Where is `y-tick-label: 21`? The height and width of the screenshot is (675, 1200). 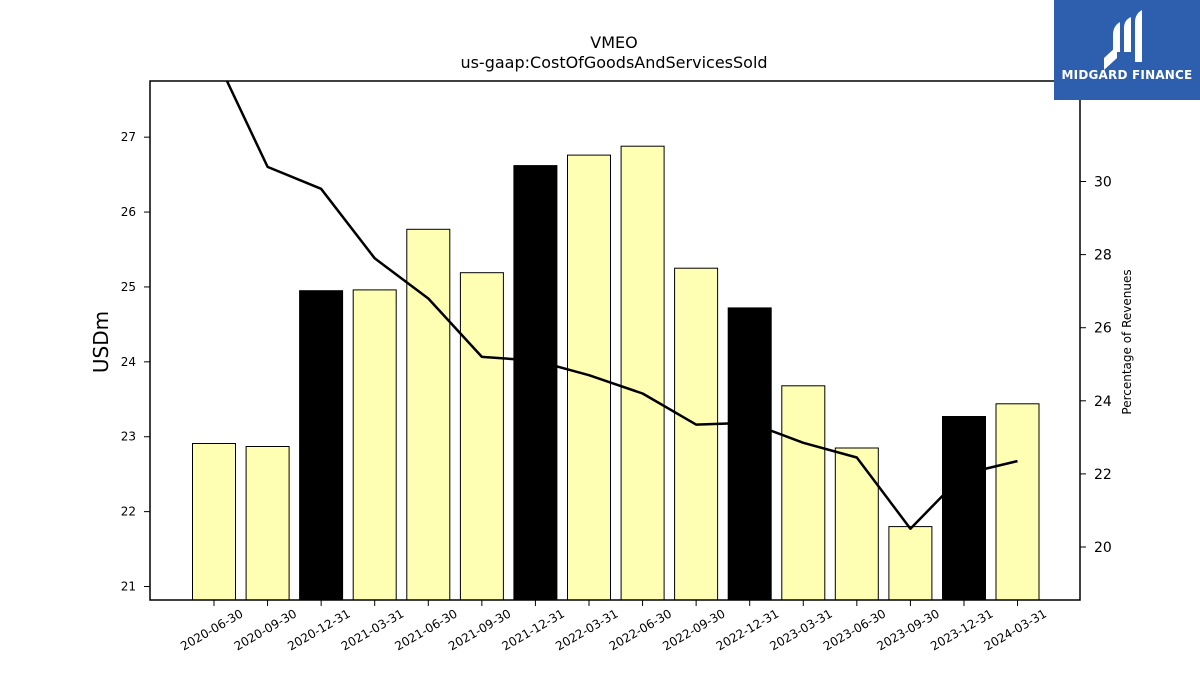
y-tick-label: 21 is located at coordinates (128, 587).